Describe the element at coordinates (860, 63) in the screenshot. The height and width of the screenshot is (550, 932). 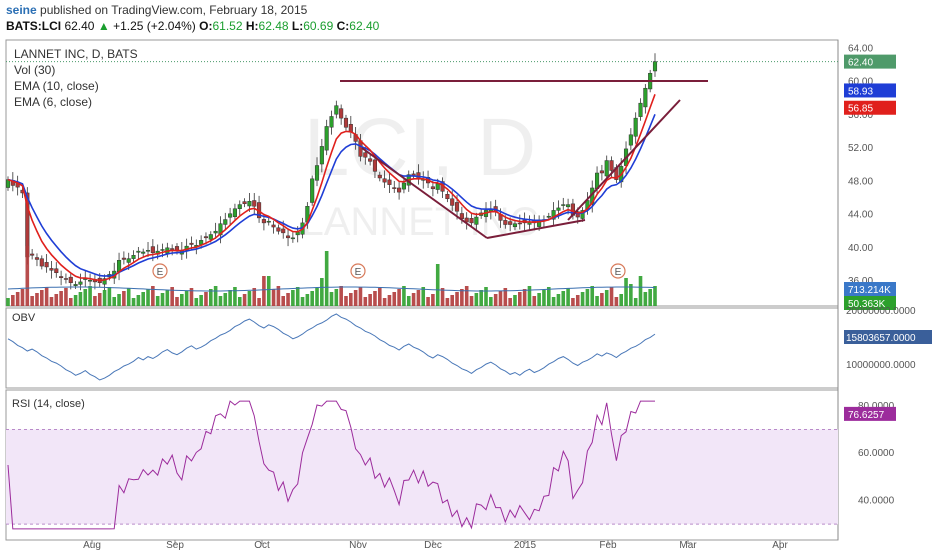
I see `last-price-tag: 62.40` at that location.